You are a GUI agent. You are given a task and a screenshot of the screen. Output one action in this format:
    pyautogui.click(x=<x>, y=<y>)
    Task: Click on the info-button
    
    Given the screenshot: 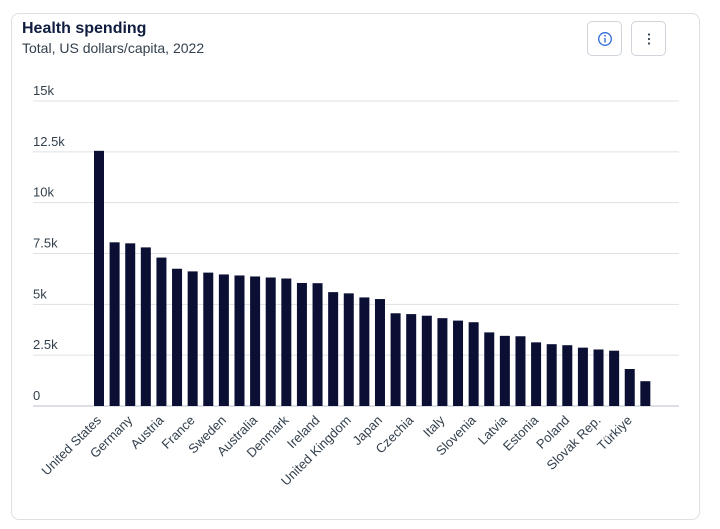 What is the action you would take?
    pyautogui.click(x=604, y=38)
    